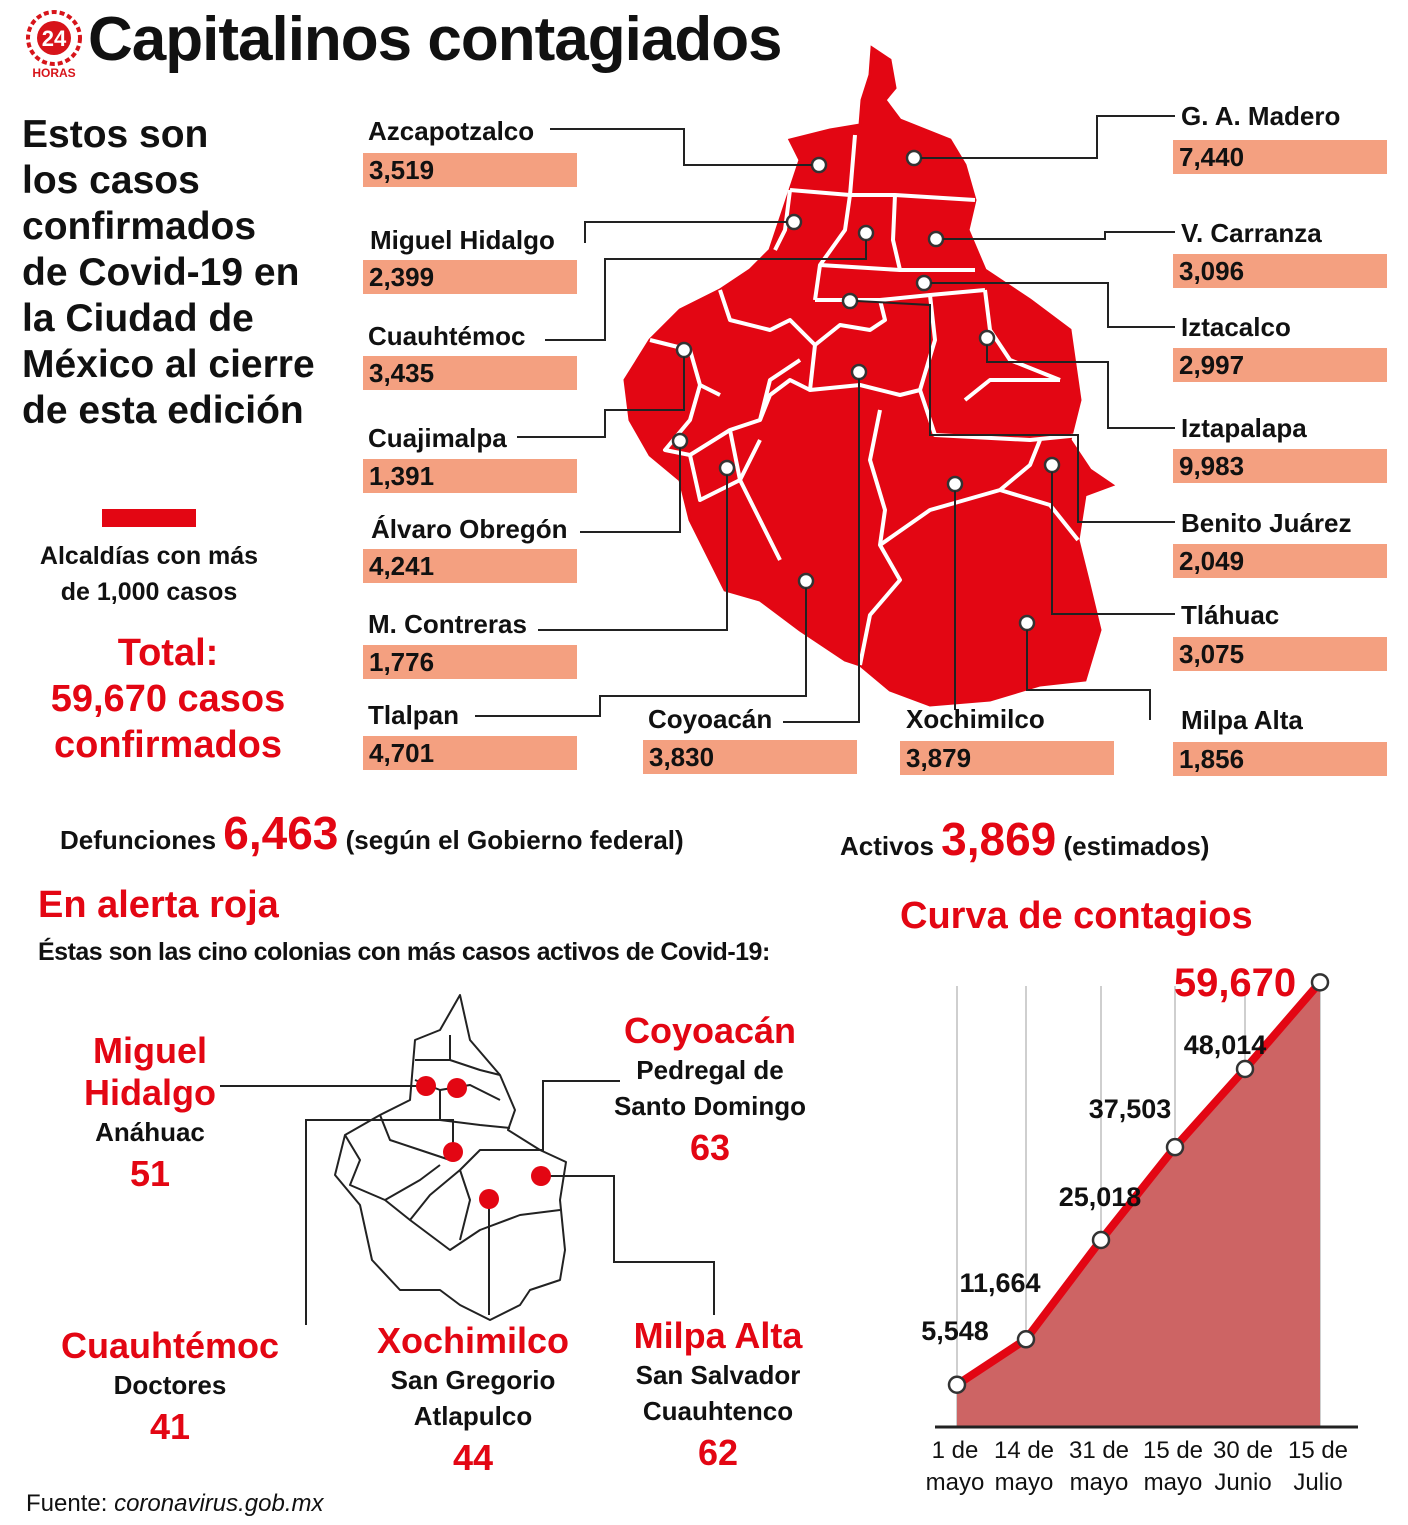 The image size is (1408, 1525). What do you see at coordinates (150, 1050) in the screenshot?
I see `colonia-alcaldia: Miguel` at bounding box center [150, 1050].